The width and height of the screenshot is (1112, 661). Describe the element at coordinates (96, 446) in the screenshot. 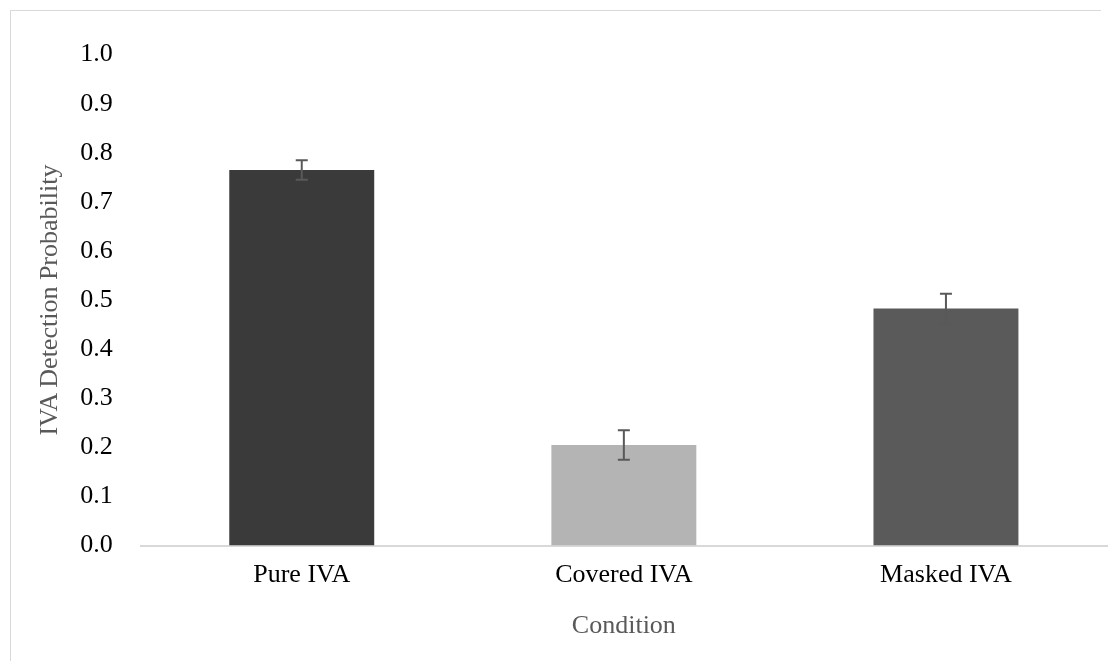

I see `y-tick-label: 0.2` at that location.